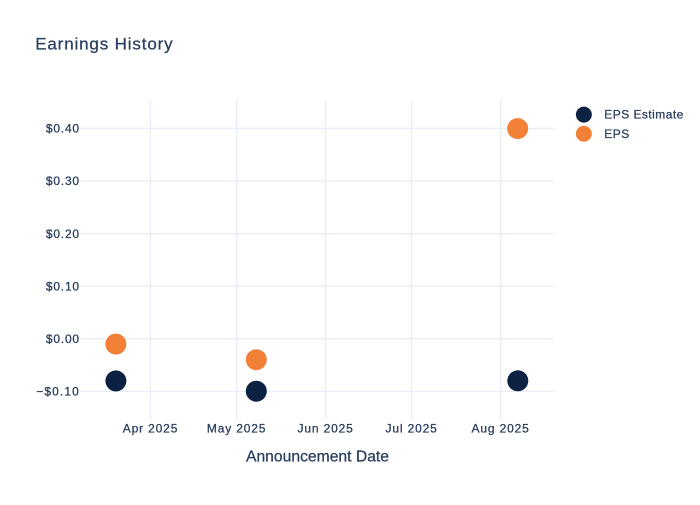 The width and height of the screenshot is (700, 505). Describe the element at coordinates (326, 428) in the screenshot. I see `svg-text: Jun 2025` at that location.